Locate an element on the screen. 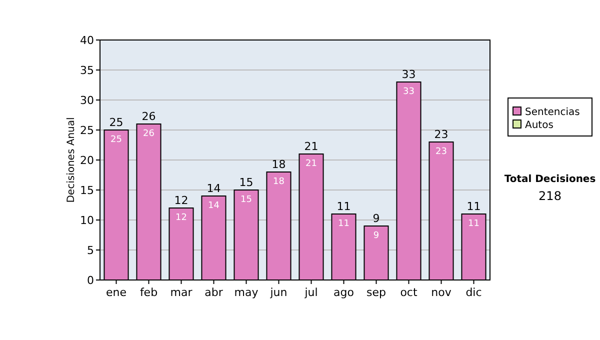  data-label: 21 is located at coordinates (311, 164).